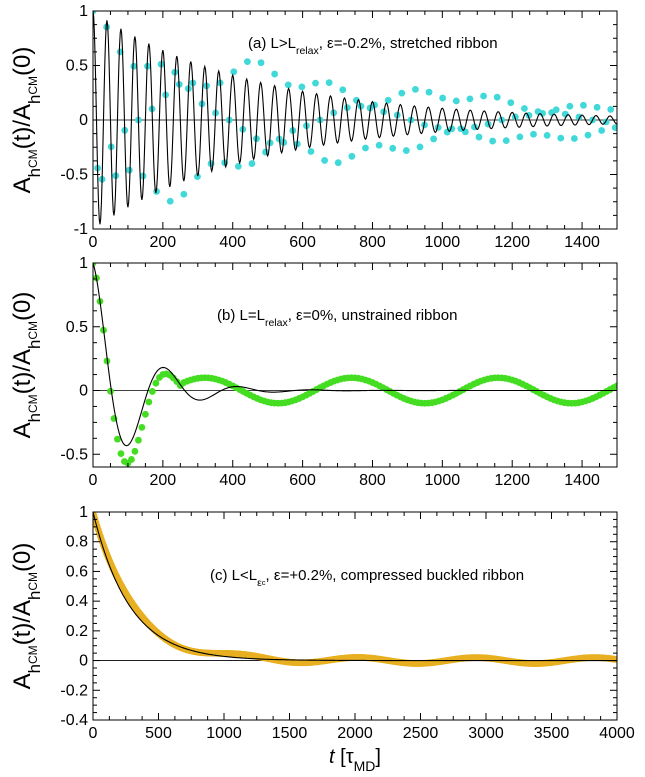 The height and width of the screenshot is (777, 645). Describe the element at coordinates (77, 631) in the screenshot. I see `y-tick-label: 0.2` at that location.